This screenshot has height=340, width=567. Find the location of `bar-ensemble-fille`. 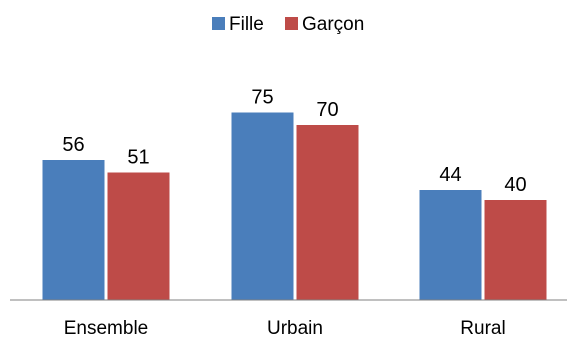

bar-ensemble-fille is located at coordinates (73, 230).